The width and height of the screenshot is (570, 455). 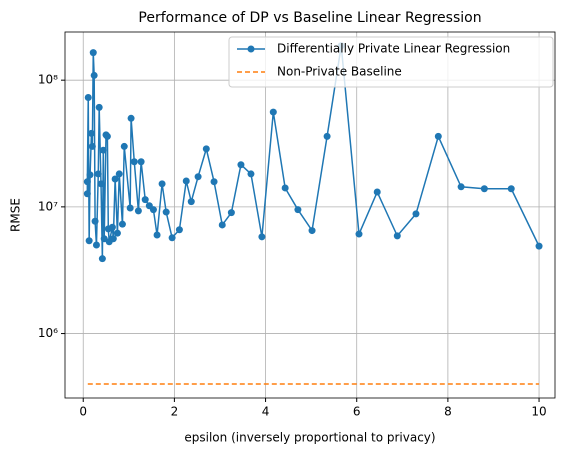 I want to click on legend-marker, so click(x=251, y=49).